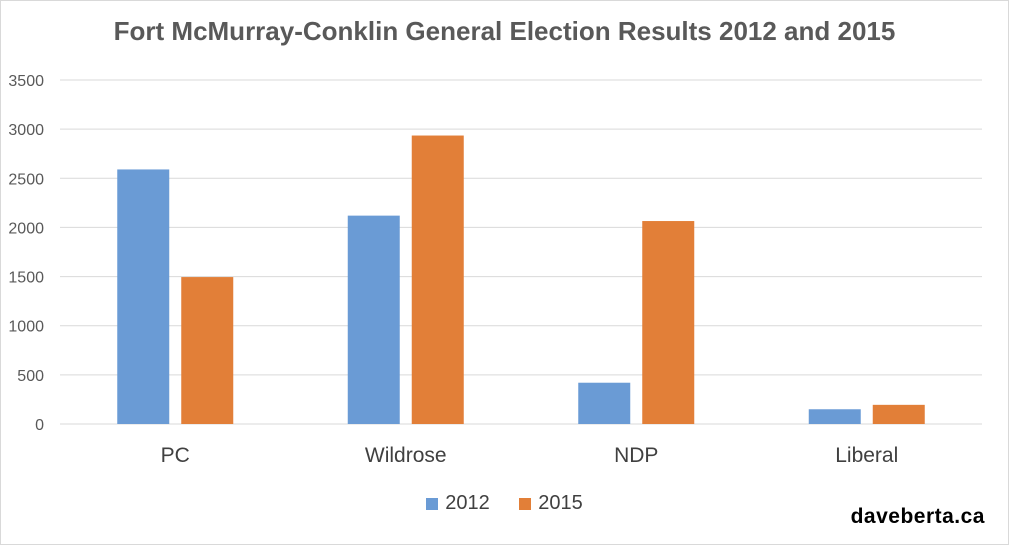 Image resolution: width=1009 pixels, height=545 pixels. Describe the element at coordinates (26, 81) in the screenshot. I see `y-tick-label: 3500` at that location.